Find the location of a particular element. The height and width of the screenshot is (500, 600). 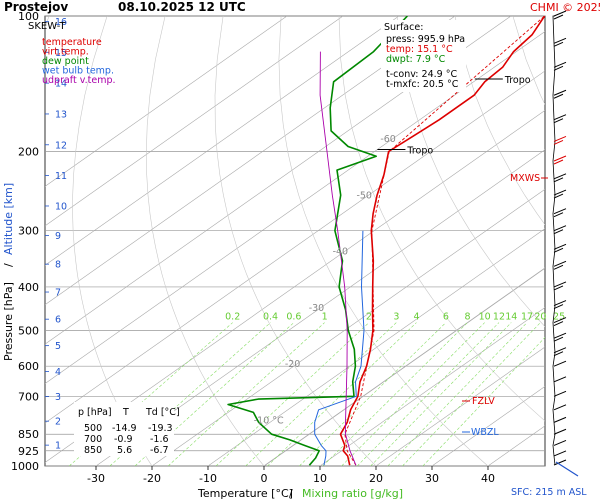

temperature-tick-label: 30 is located at coordinates (432, 478).